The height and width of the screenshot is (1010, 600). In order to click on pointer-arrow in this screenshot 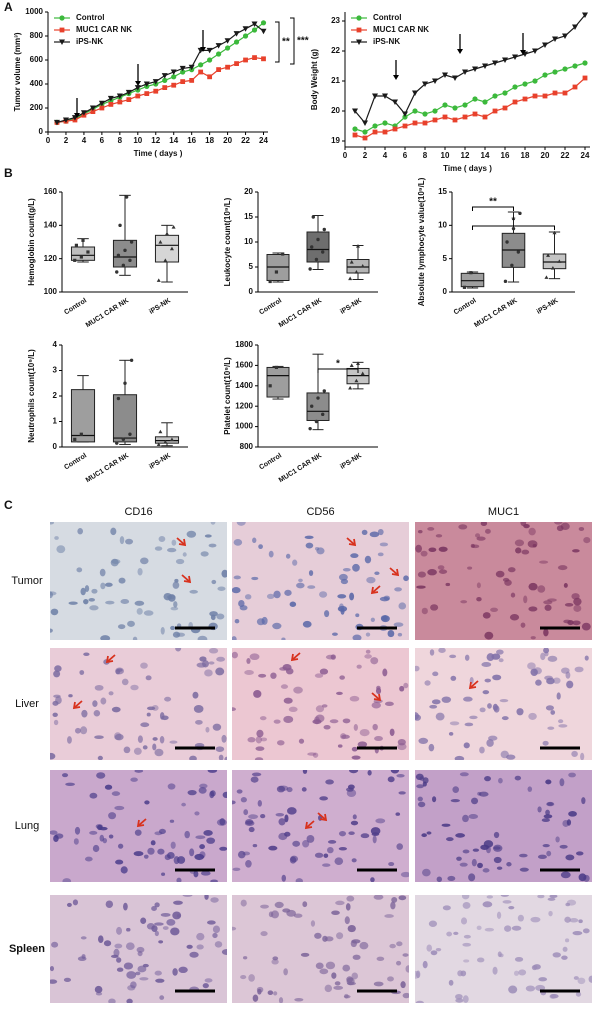, I will do `click(376, 696)`.